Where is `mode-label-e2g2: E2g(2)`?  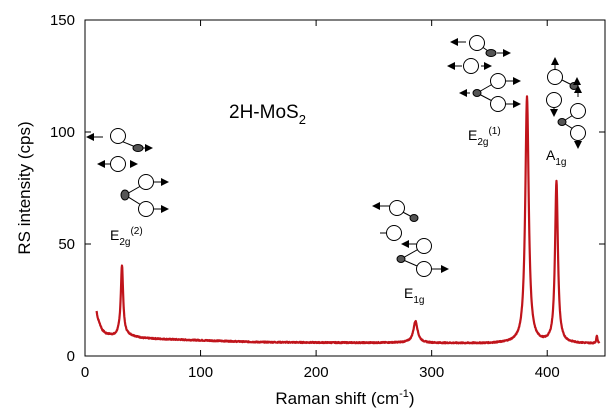
mode-label-e2g2: E2g(2) is located at coordinates (126, 237).